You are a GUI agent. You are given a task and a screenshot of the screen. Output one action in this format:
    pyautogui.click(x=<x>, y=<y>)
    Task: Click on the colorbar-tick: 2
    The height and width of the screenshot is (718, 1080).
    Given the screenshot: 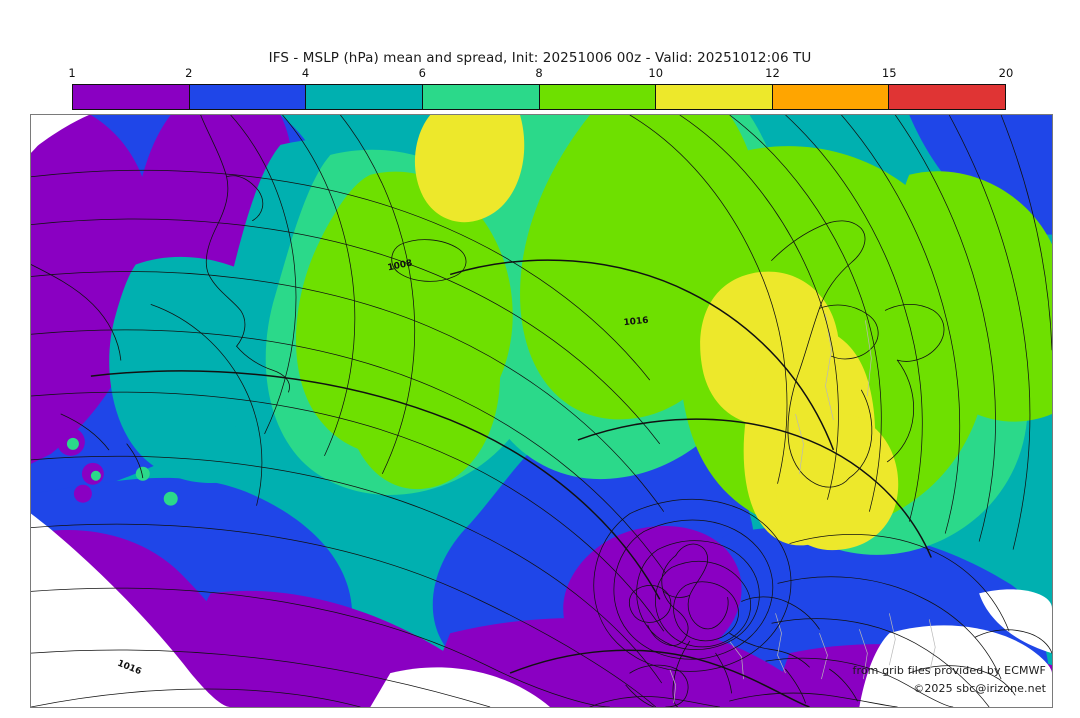 What is the action you would take?
    pyautogui.click(x=189, y=73)
    